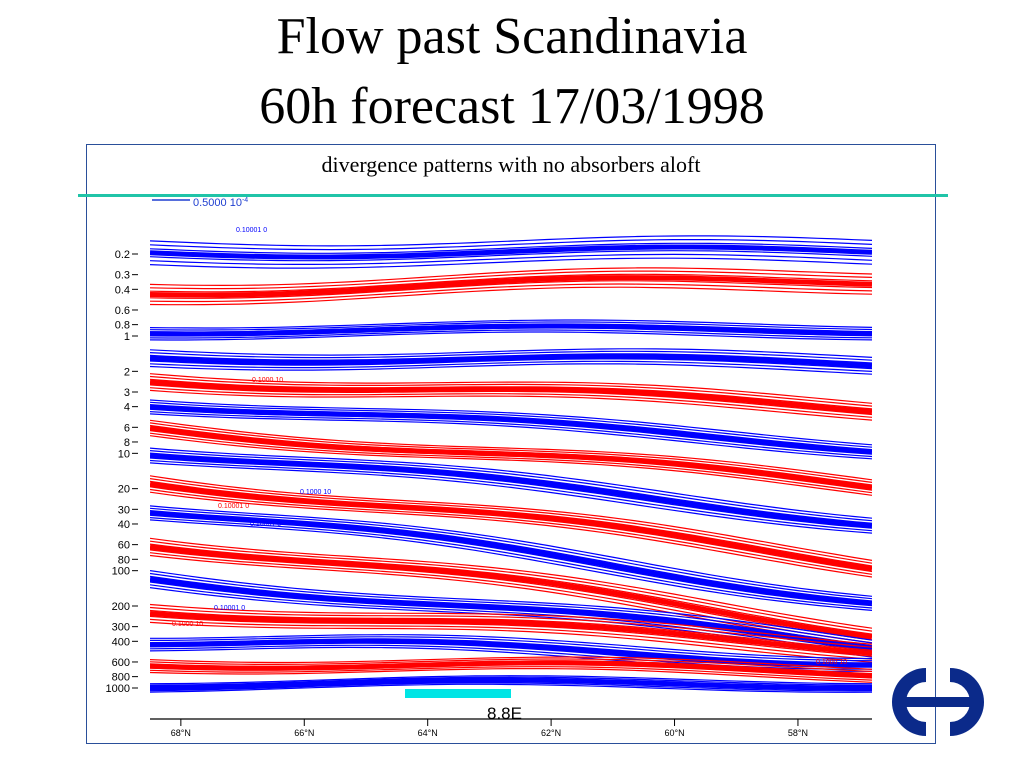  Describe the element at coordinates (122, 276) in the screenshot. I see `y-tick-label: 0.3` at that location.